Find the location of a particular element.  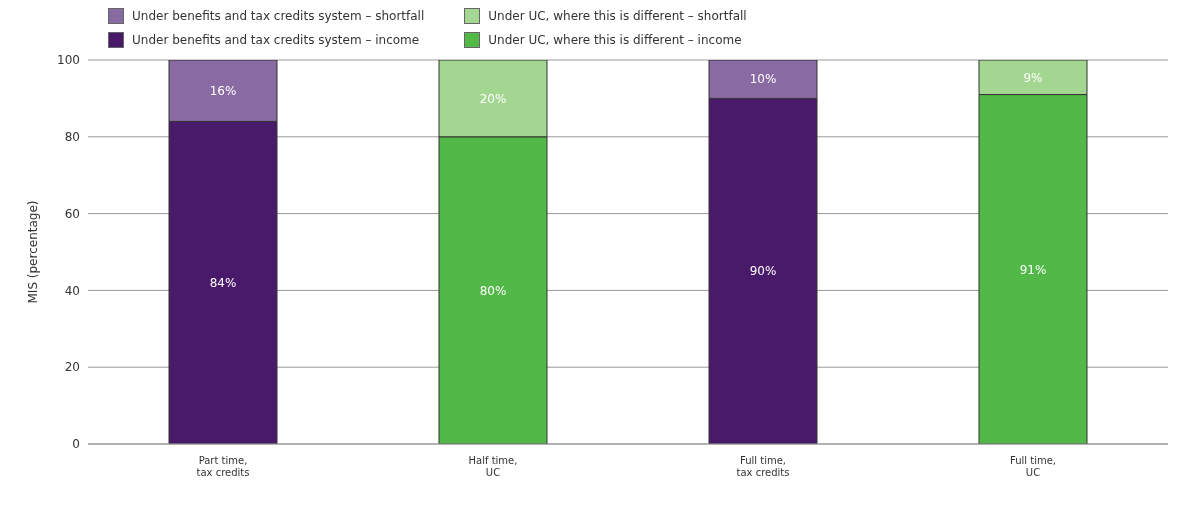

data-label: 16% is located at coordinates (223, 90).